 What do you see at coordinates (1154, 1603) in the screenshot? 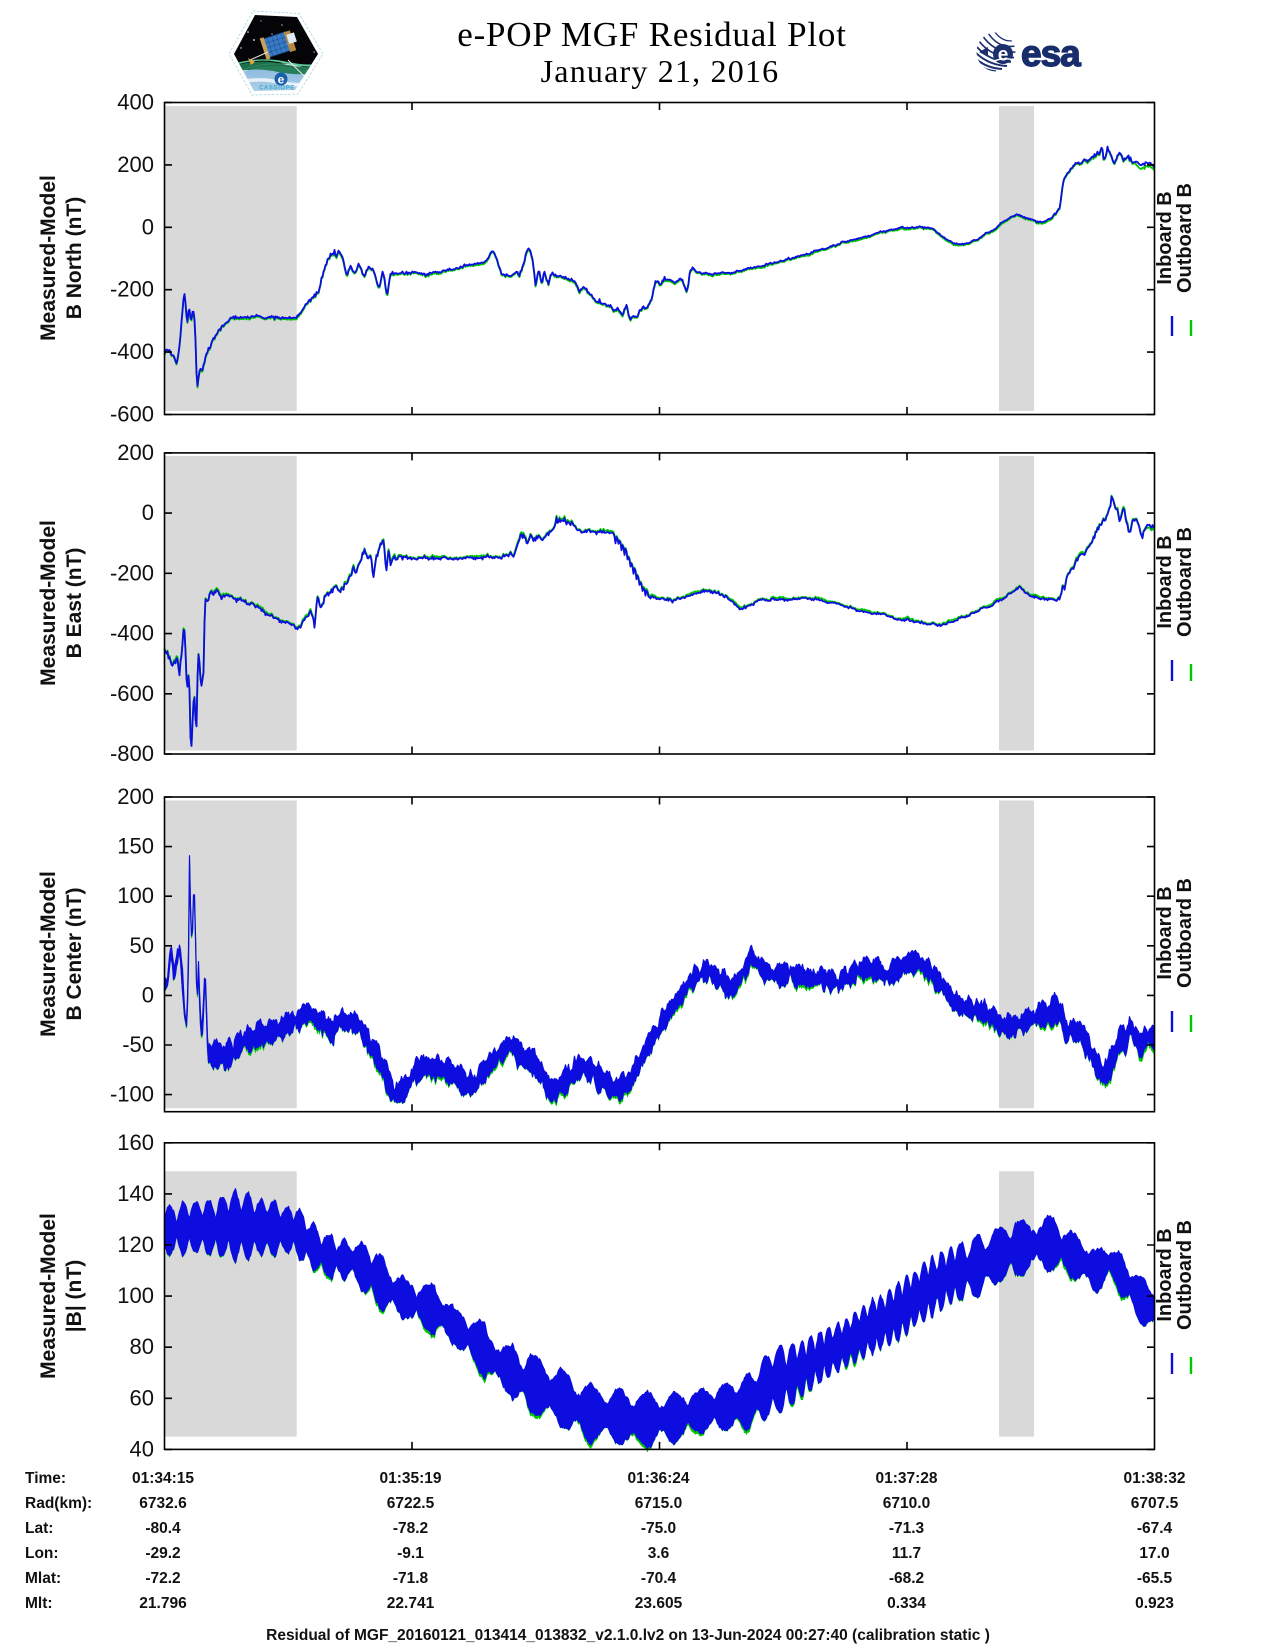
I see `svg-text: 0.923` at bounding box center [1154, 1603].